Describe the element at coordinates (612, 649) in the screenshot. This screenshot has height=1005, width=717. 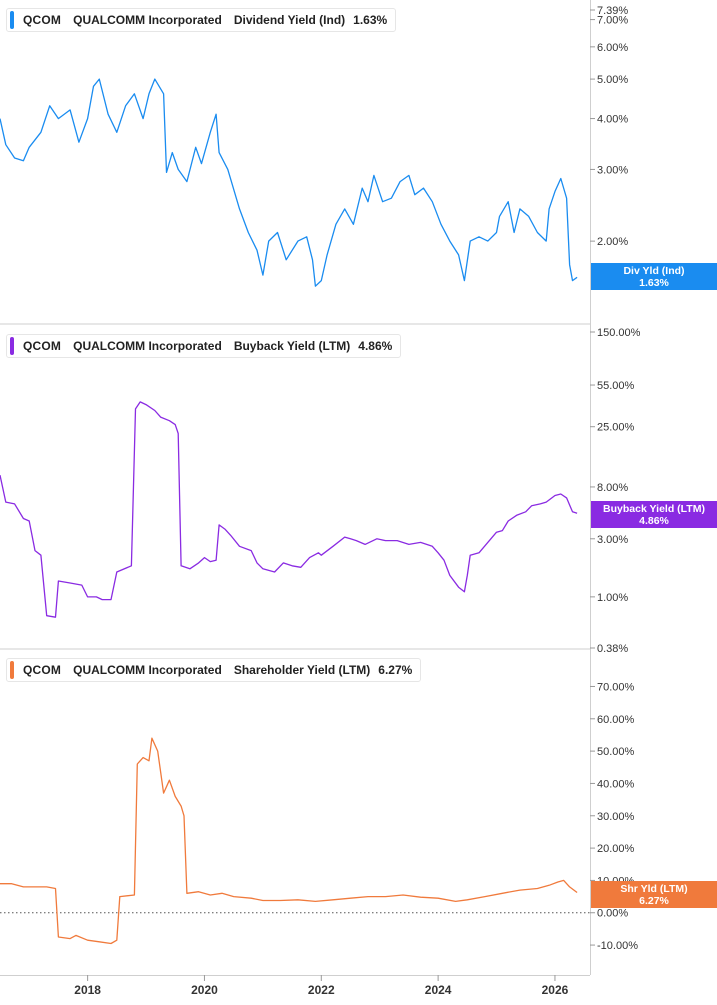
I see `y-tick-label: 0.38%` at that location.